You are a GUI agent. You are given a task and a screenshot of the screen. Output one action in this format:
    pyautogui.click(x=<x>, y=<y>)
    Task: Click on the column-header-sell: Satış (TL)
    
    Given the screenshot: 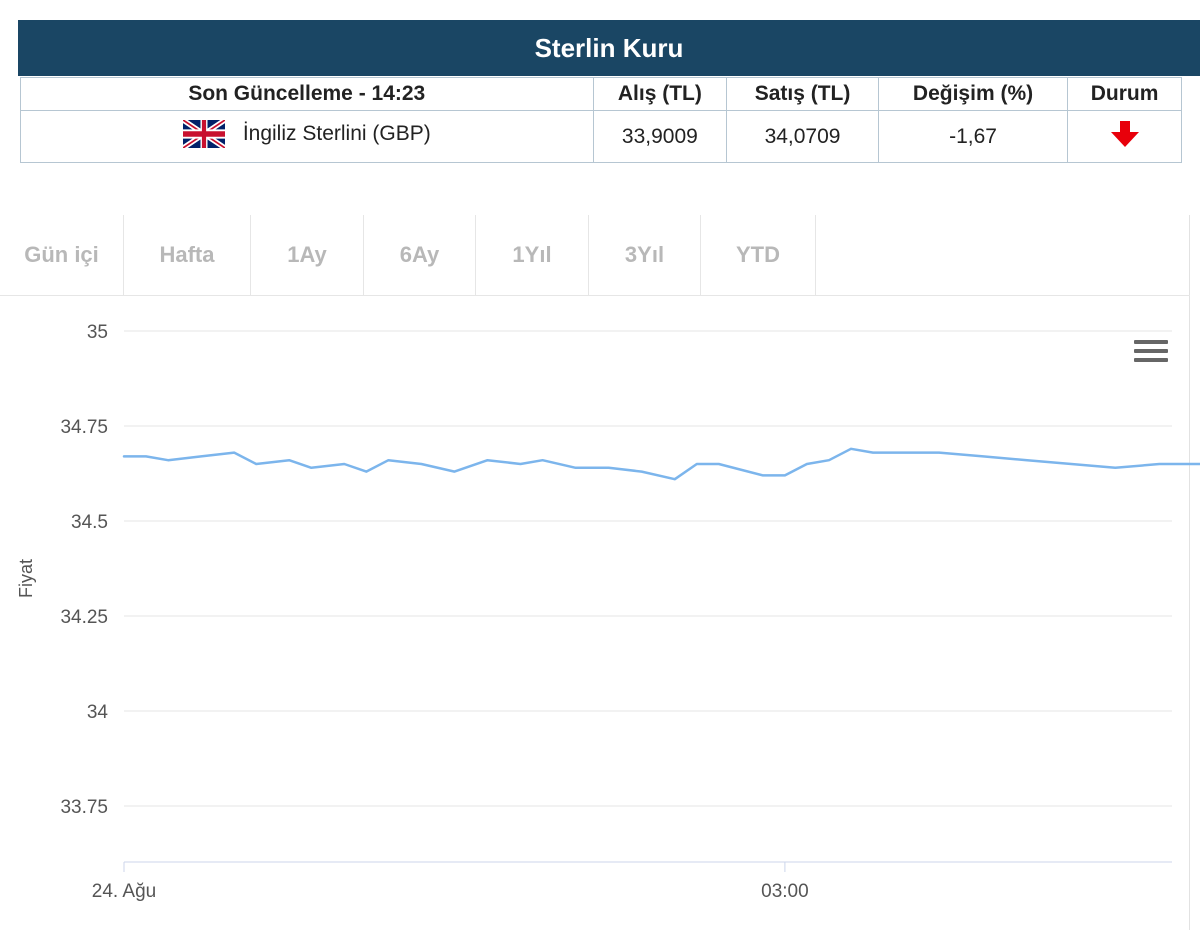 What is the action you would take?
    pyautogui.click(x=802, y=94)
    